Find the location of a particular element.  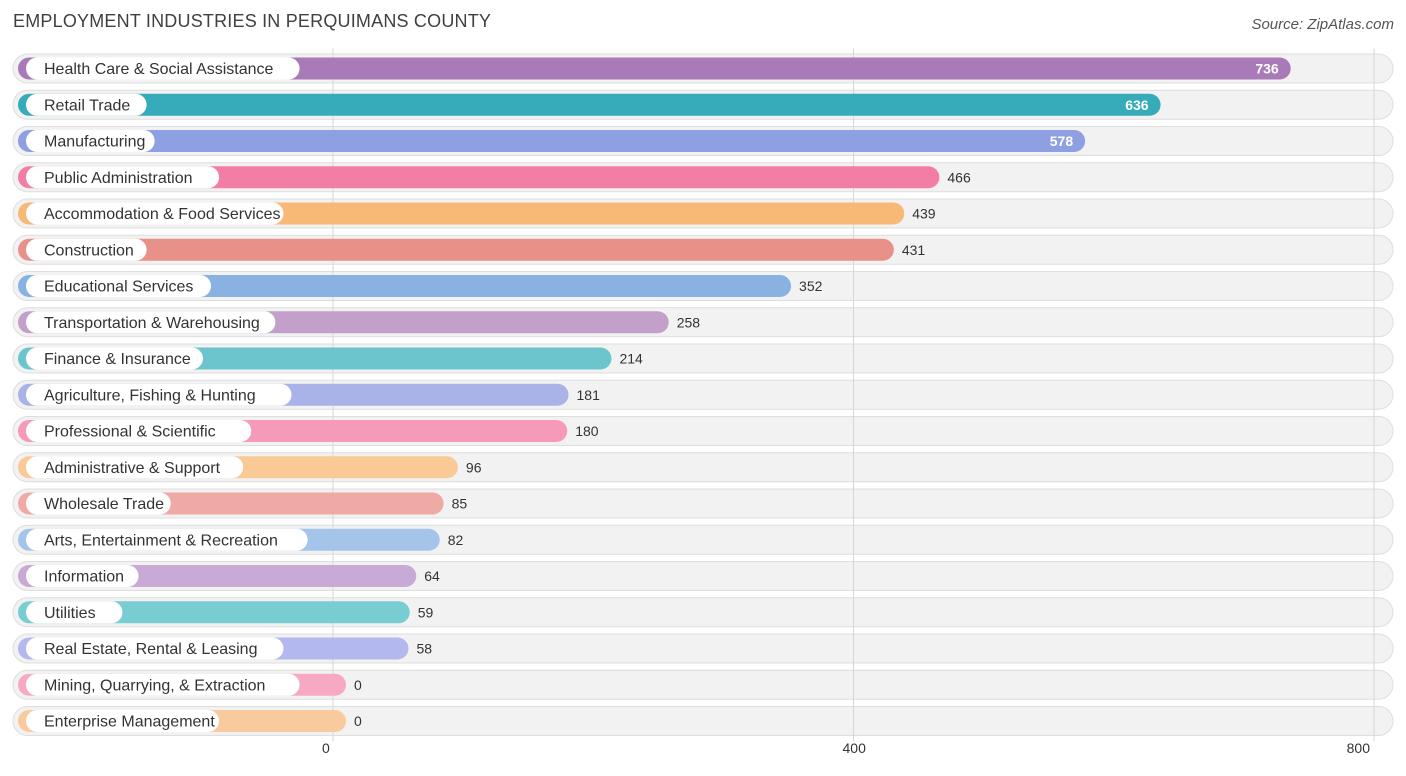

tick-label: 800 is located at coordinates (1359, 748).